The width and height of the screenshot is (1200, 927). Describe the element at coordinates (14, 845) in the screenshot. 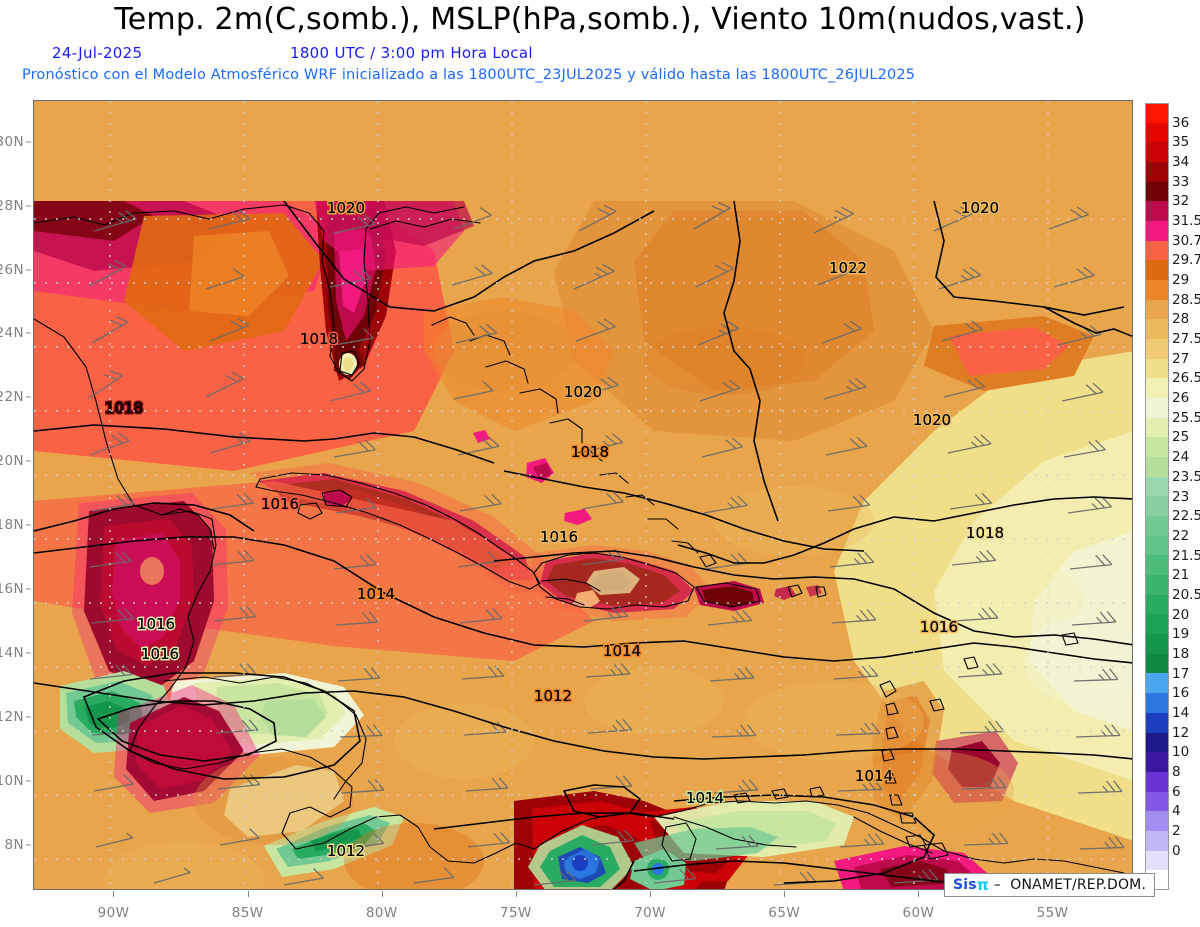

I see `y-axis-tick-label: 8N` at that location.